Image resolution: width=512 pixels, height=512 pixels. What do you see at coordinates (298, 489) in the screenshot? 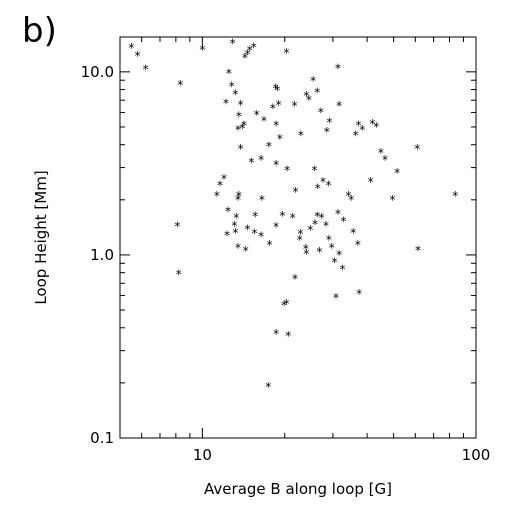
I see `x-axis-title: Average B along loop [G]` at bounding box center [298, 489].